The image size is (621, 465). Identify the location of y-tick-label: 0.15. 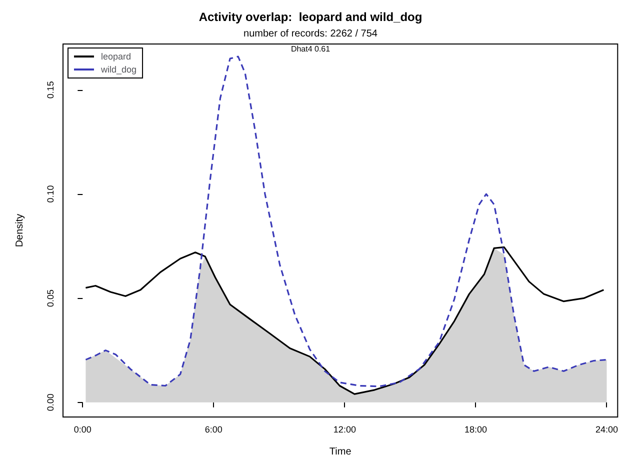
(51, 90).